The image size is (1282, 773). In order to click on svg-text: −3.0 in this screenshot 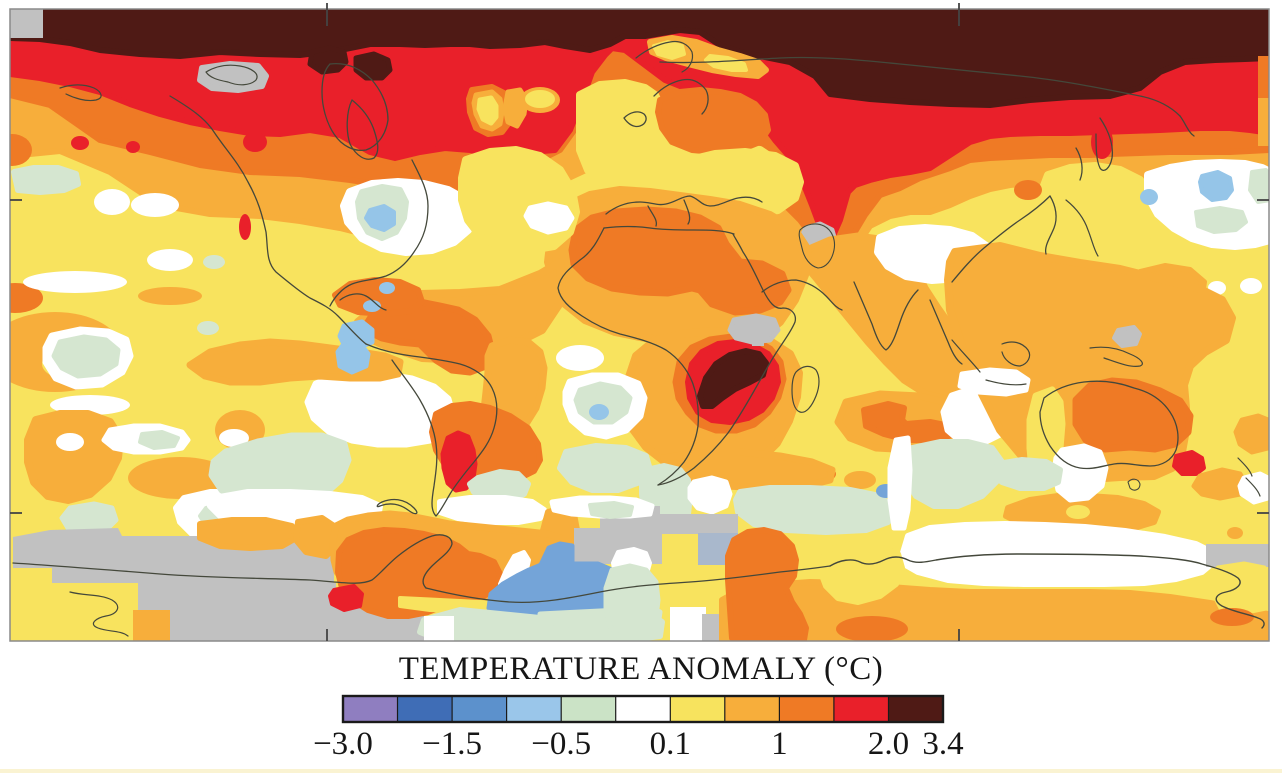, I will do `click(343, 744)`.